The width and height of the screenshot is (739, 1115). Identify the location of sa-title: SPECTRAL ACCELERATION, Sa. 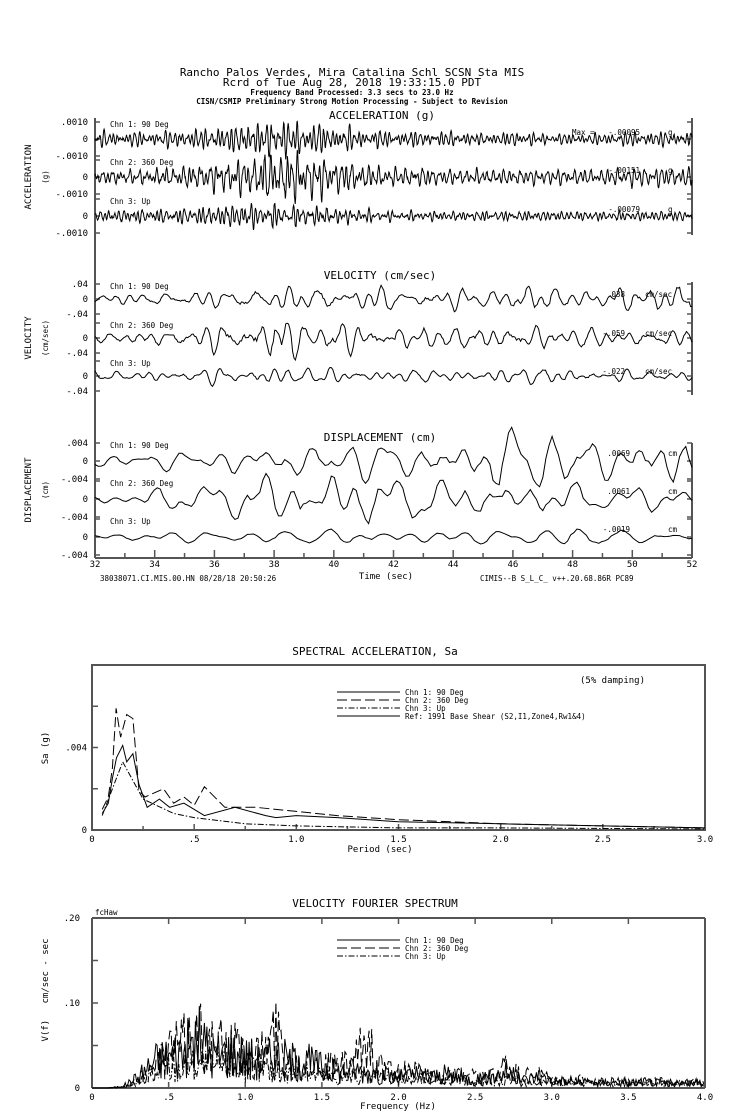
(375, 651).